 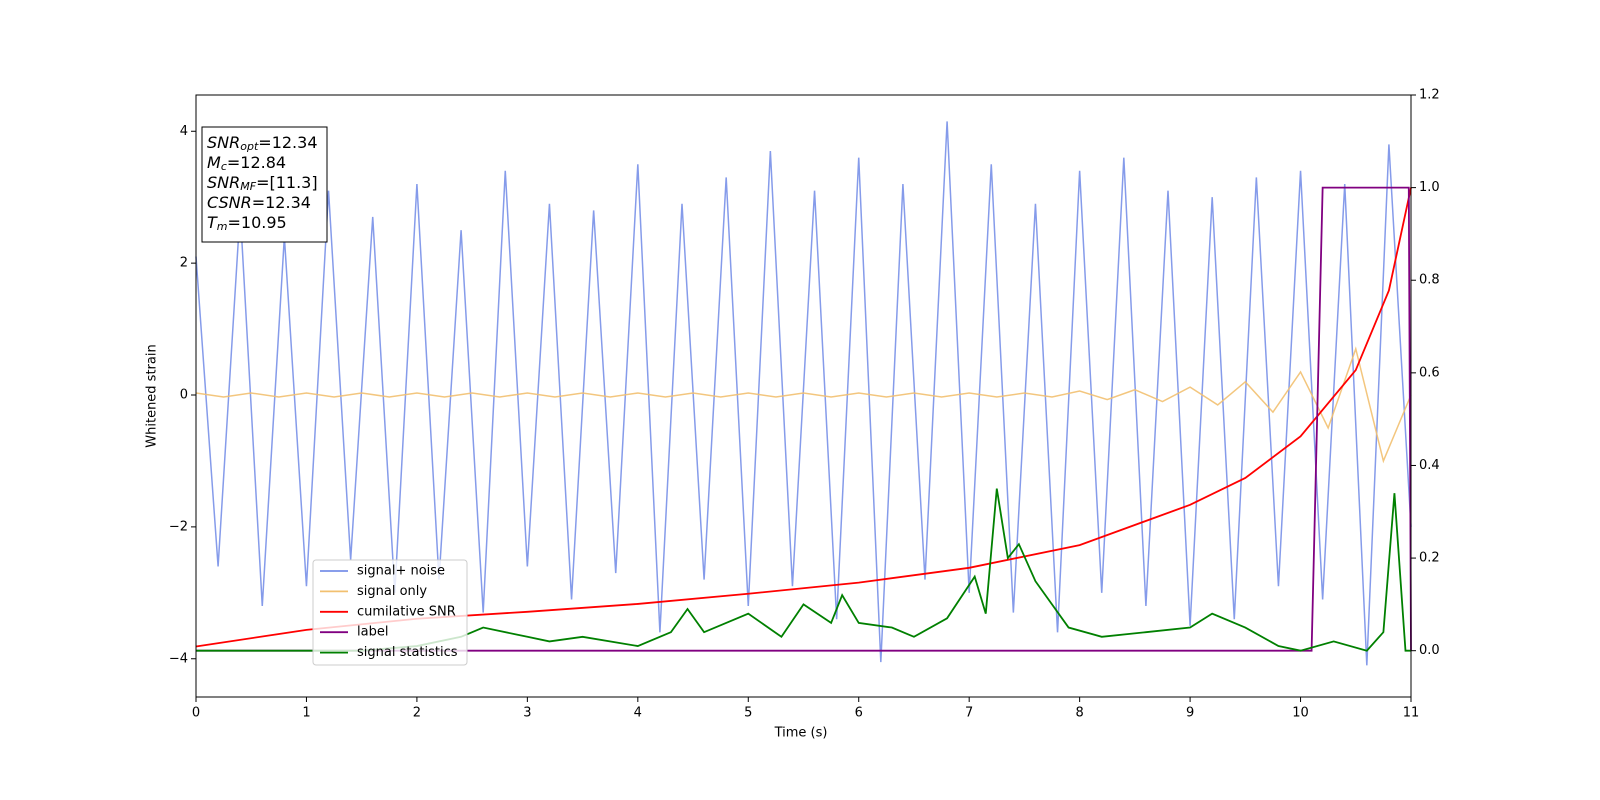 What do you see at coordinates (417, 713) in the screenshot?
I see `x-tick-label: 2` at bounding box center [417, 713].